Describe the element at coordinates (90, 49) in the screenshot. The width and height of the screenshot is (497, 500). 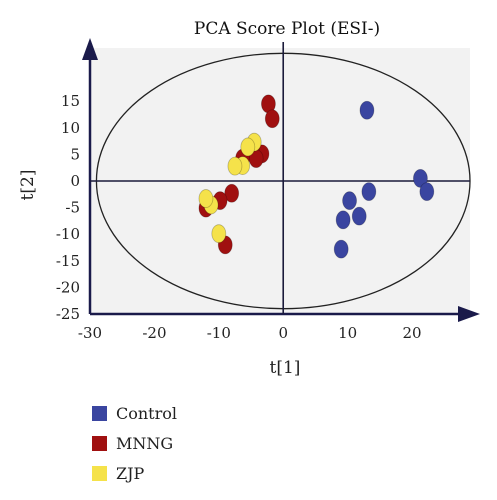
I see `y-axis-arrow` at that location.